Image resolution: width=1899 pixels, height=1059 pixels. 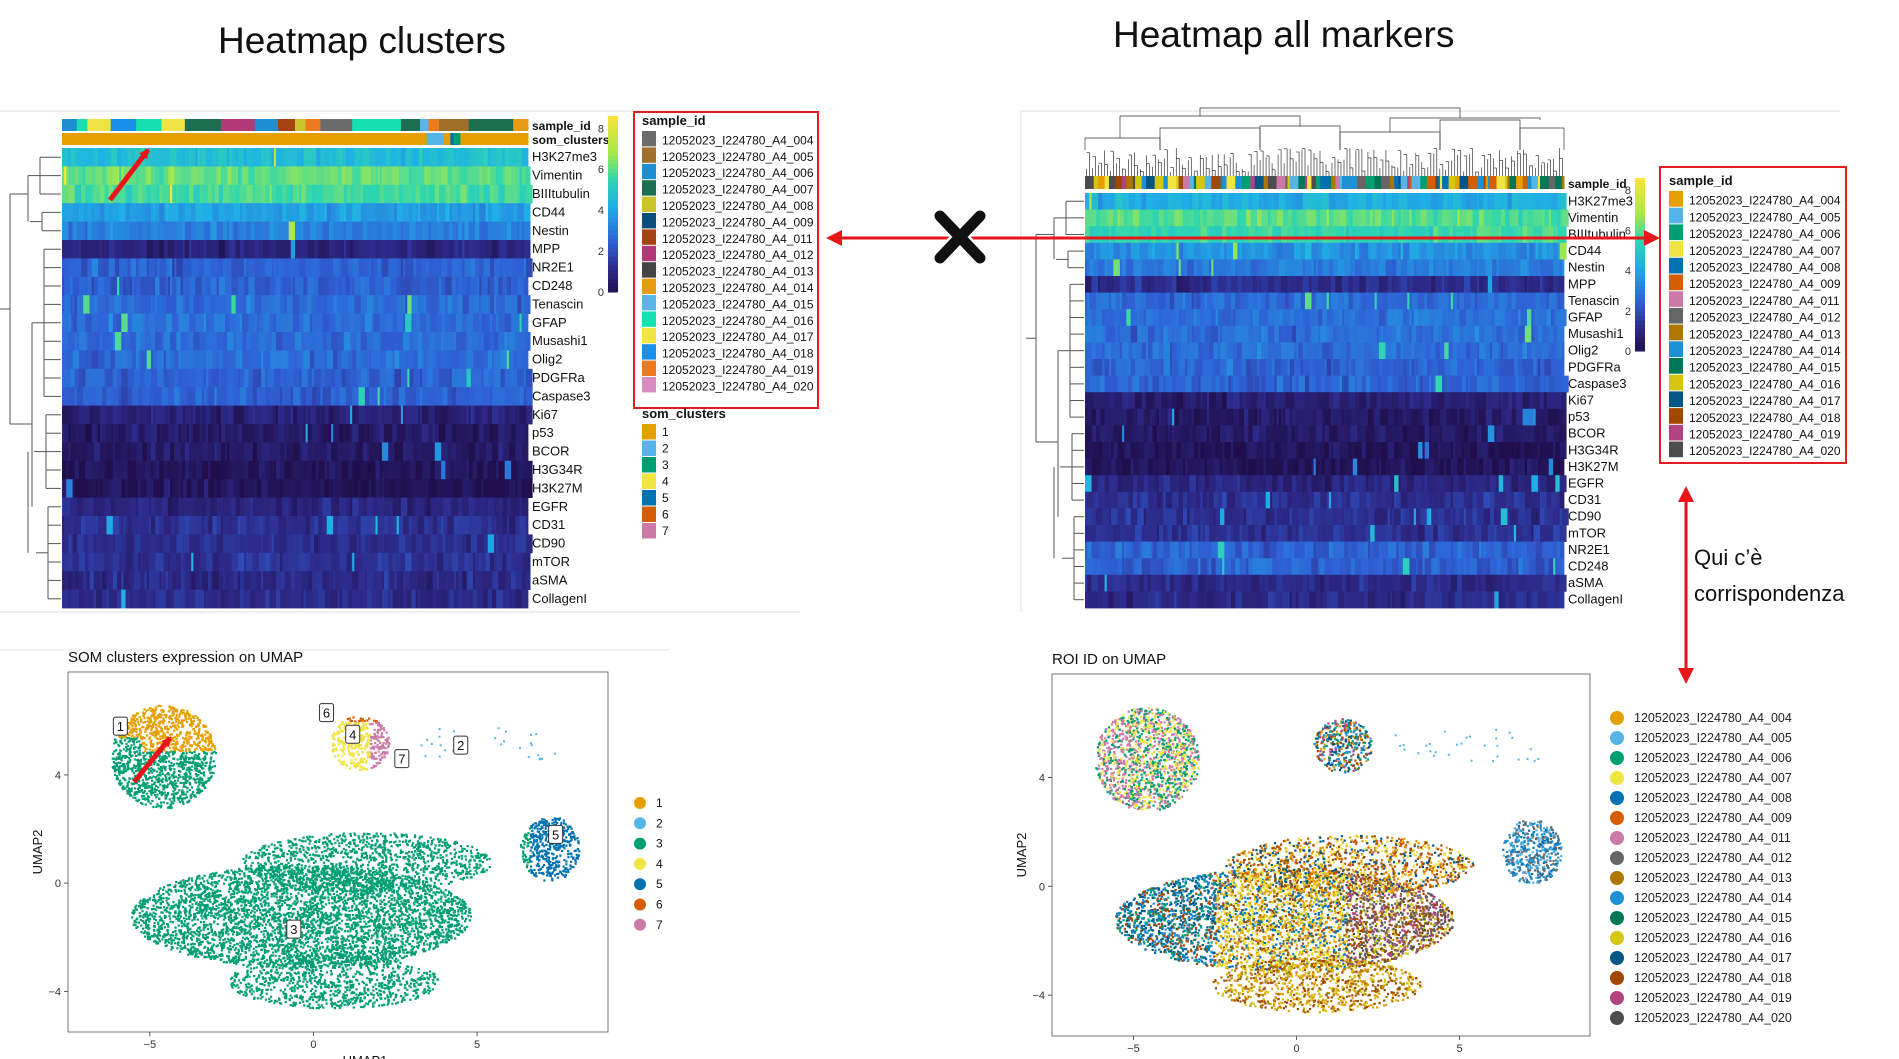 I want to click on cluster-legend-swatch, so click(x=649, y=531).